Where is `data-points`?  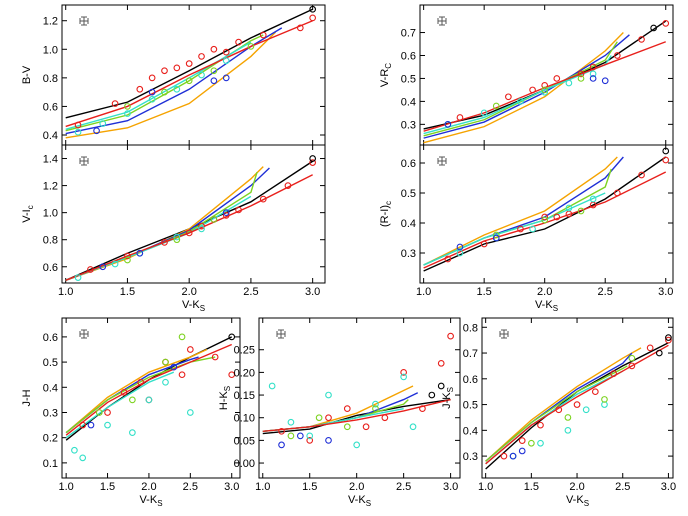
data-points is located at coordinates (557, 74).